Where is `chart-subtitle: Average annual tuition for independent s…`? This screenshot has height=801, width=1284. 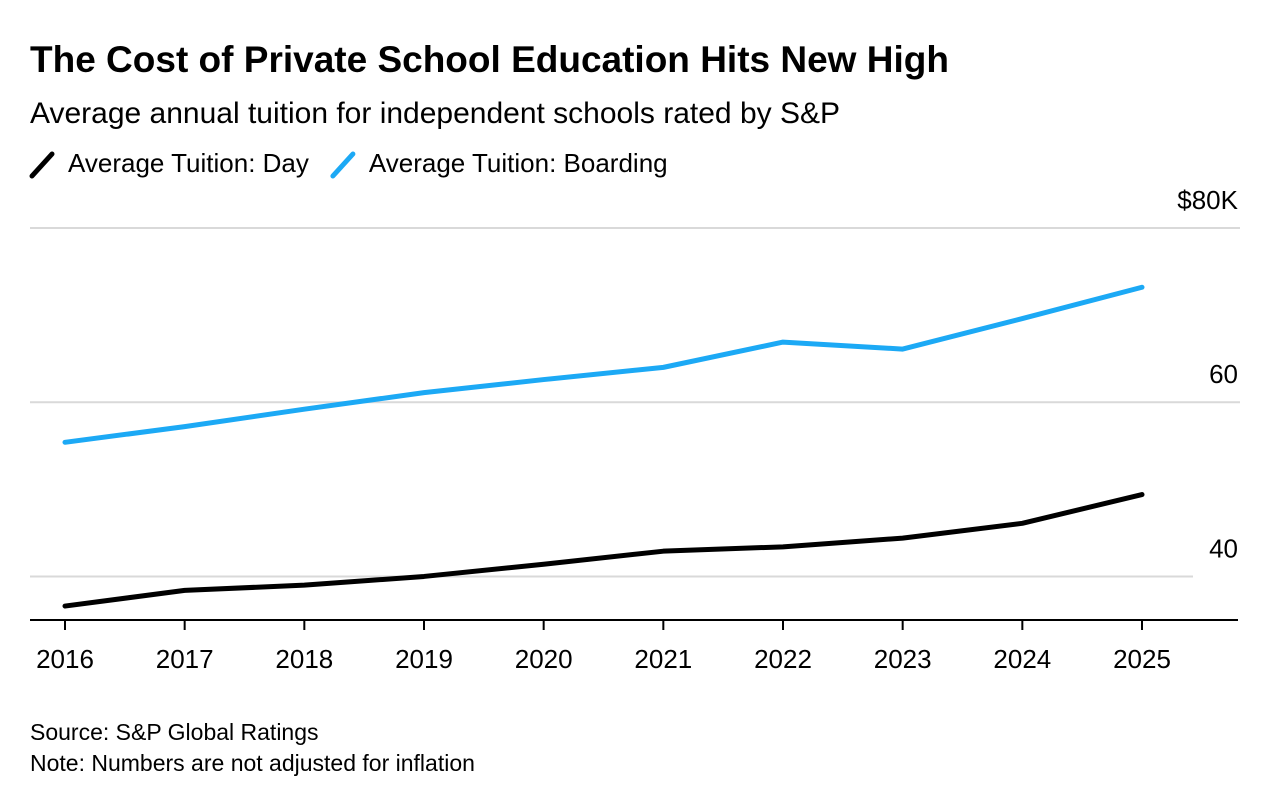
chart-subtitle: Average annual tuition for independent s… is located at coordinates (435, 113).